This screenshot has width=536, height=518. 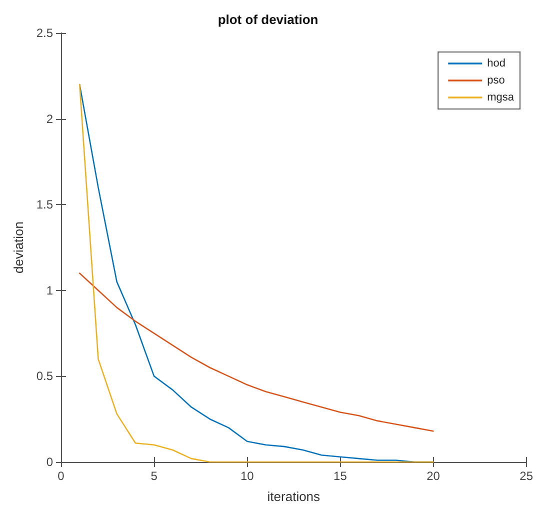 What do you see at coordinates (50, 290) in the screenshot?
I see `y-tick-label: 1` at bounding box center [50, 290].